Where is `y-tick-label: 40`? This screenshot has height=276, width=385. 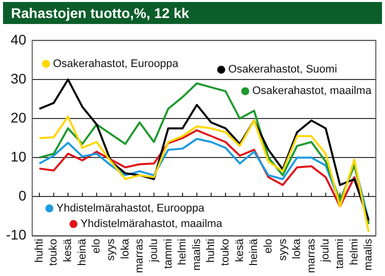
y-tick-label: 40 is located at coordinates (18, 39).